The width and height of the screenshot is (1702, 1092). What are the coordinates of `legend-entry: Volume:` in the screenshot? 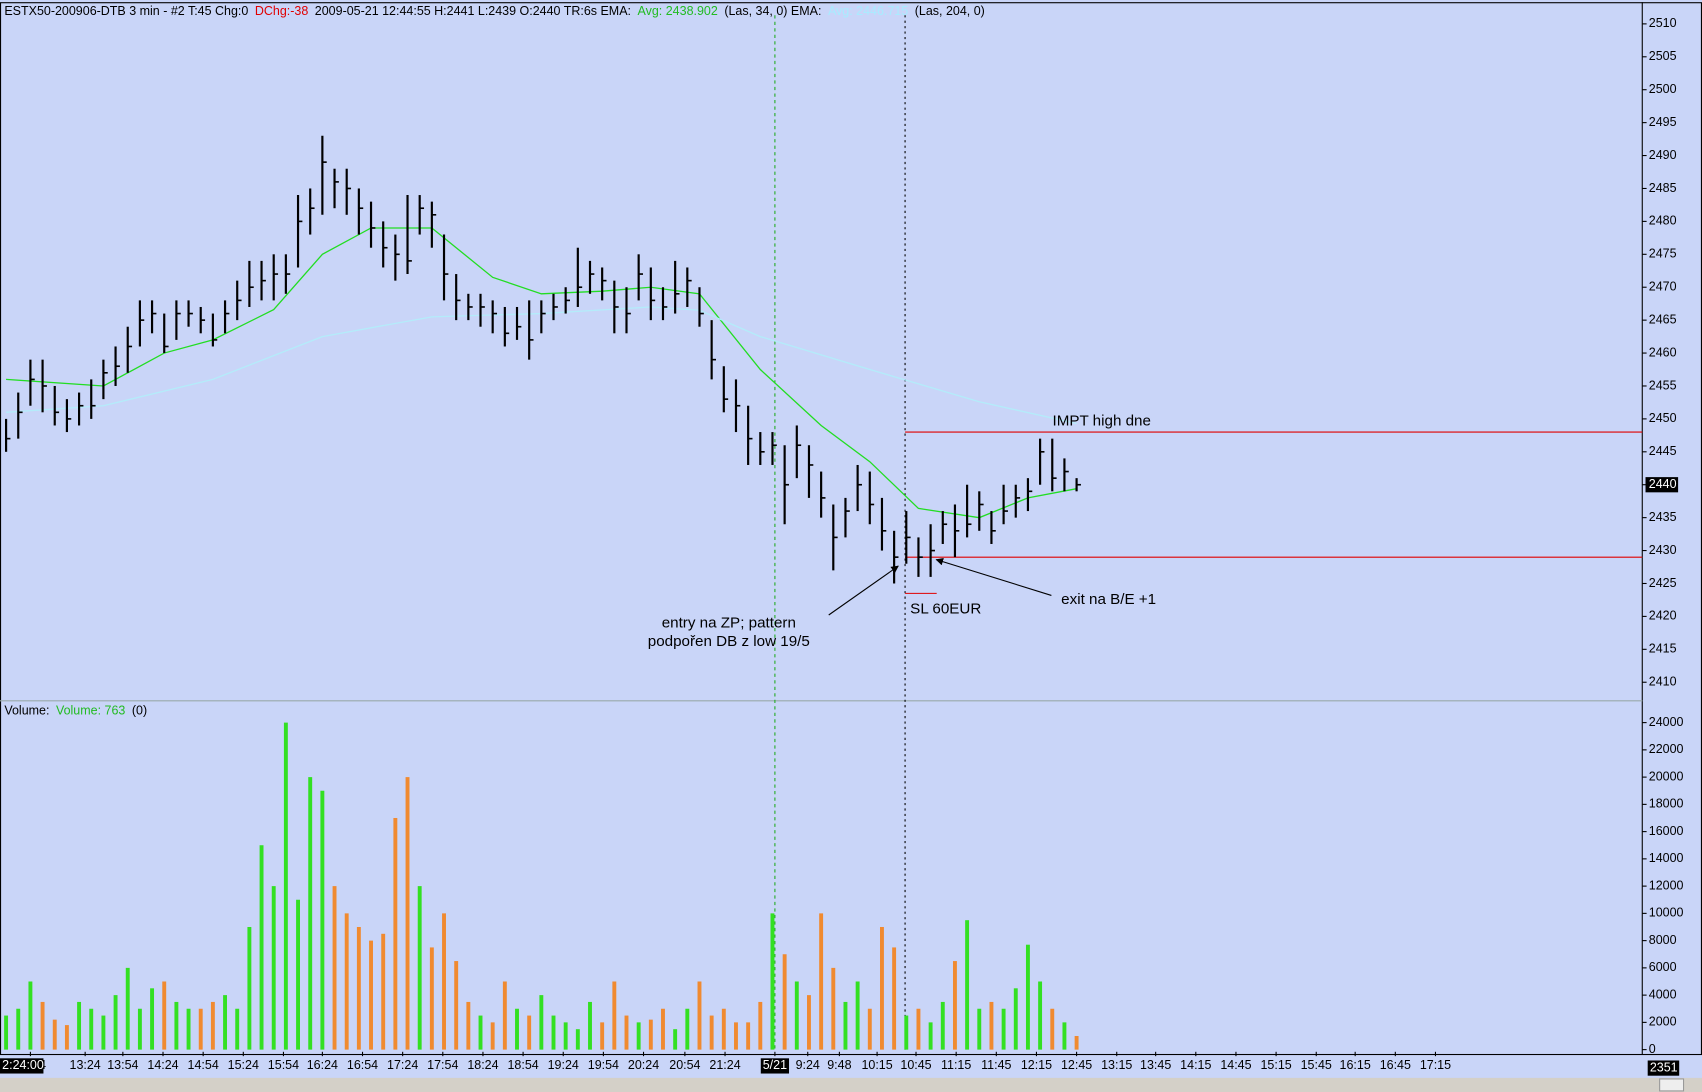 It's located at (26, 711).